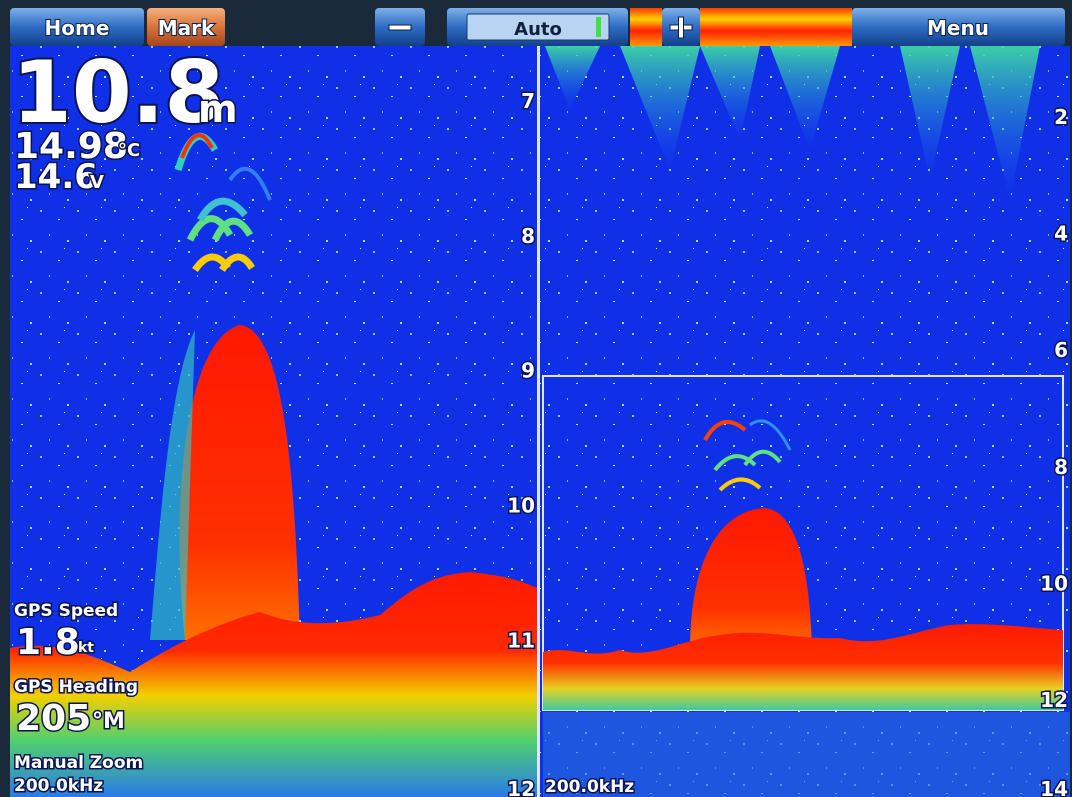 This screenshot has width=1072, height=797. What do you see at coordinates (538, 421) in the screenshot?
I see `divider` at bounding box center [538, 421].